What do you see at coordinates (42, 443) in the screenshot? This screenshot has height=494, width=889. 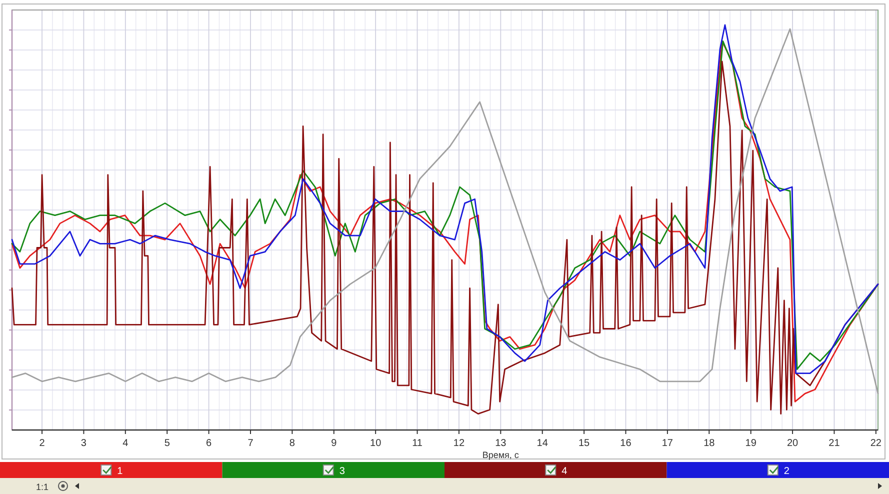 I see `x-tick-label: 2` at bounding box center [42, 443].